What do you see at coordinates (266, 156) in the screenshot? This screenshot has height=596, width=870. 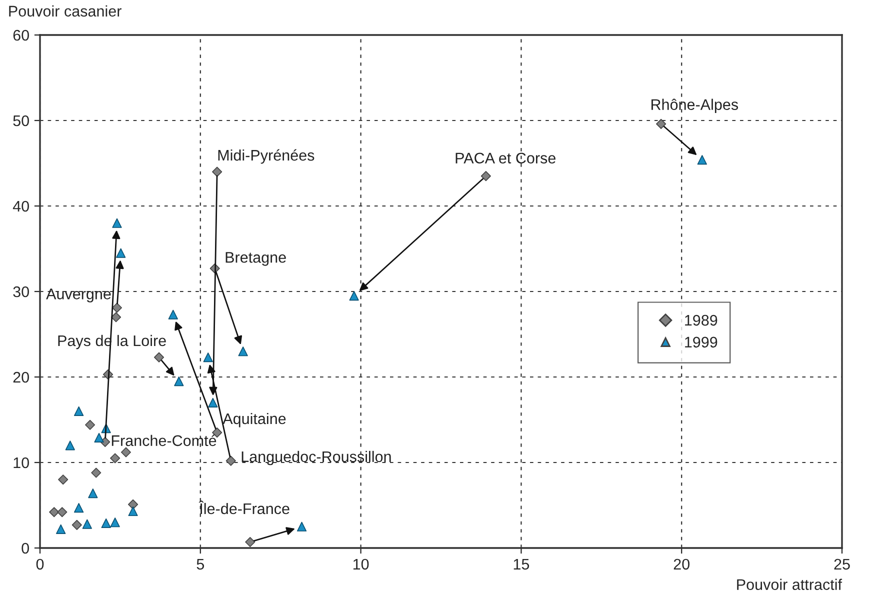 I see `annotation: Midi-Pyrénées` at bounding box center [266, 156].